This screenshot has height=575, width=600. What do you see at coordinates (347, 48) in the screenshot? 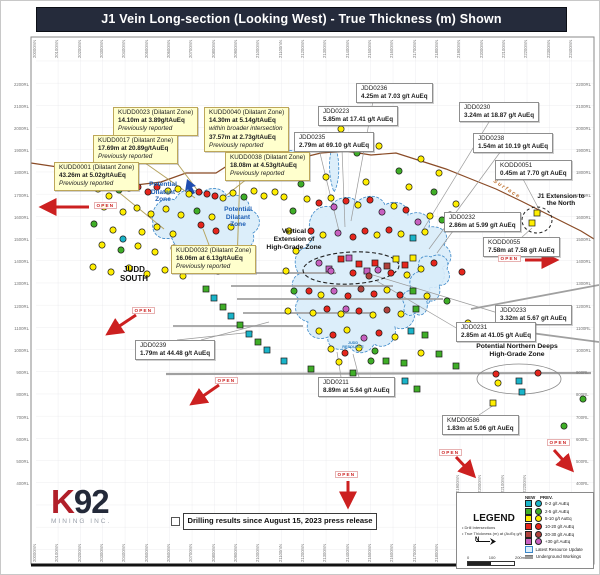
I see `axis-label-northing-top: 21400mN` at bounding box center [347, 48].